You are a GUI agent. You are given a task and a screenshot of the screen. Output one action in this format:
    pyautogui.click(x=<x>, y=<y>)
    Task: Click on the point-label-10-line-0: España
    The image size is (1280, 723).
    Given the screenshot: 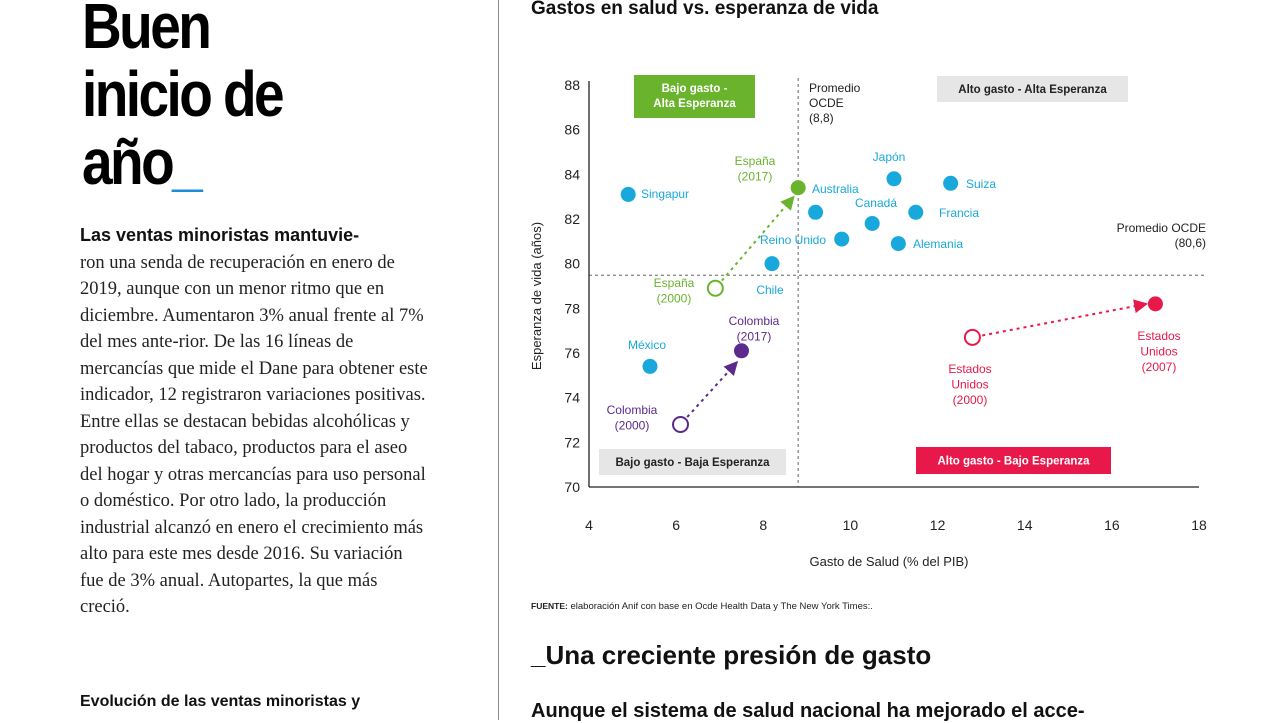 What is the action you would take?
    pyautogui.click(x=755, y=161)
    